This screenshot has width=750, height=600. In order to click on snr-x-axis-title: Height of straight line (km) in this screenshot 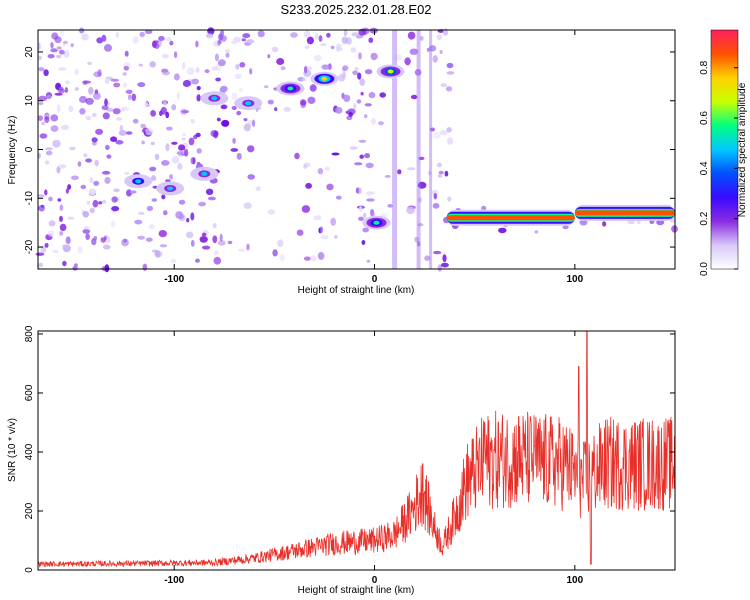, I will do `click(356, 590)`.